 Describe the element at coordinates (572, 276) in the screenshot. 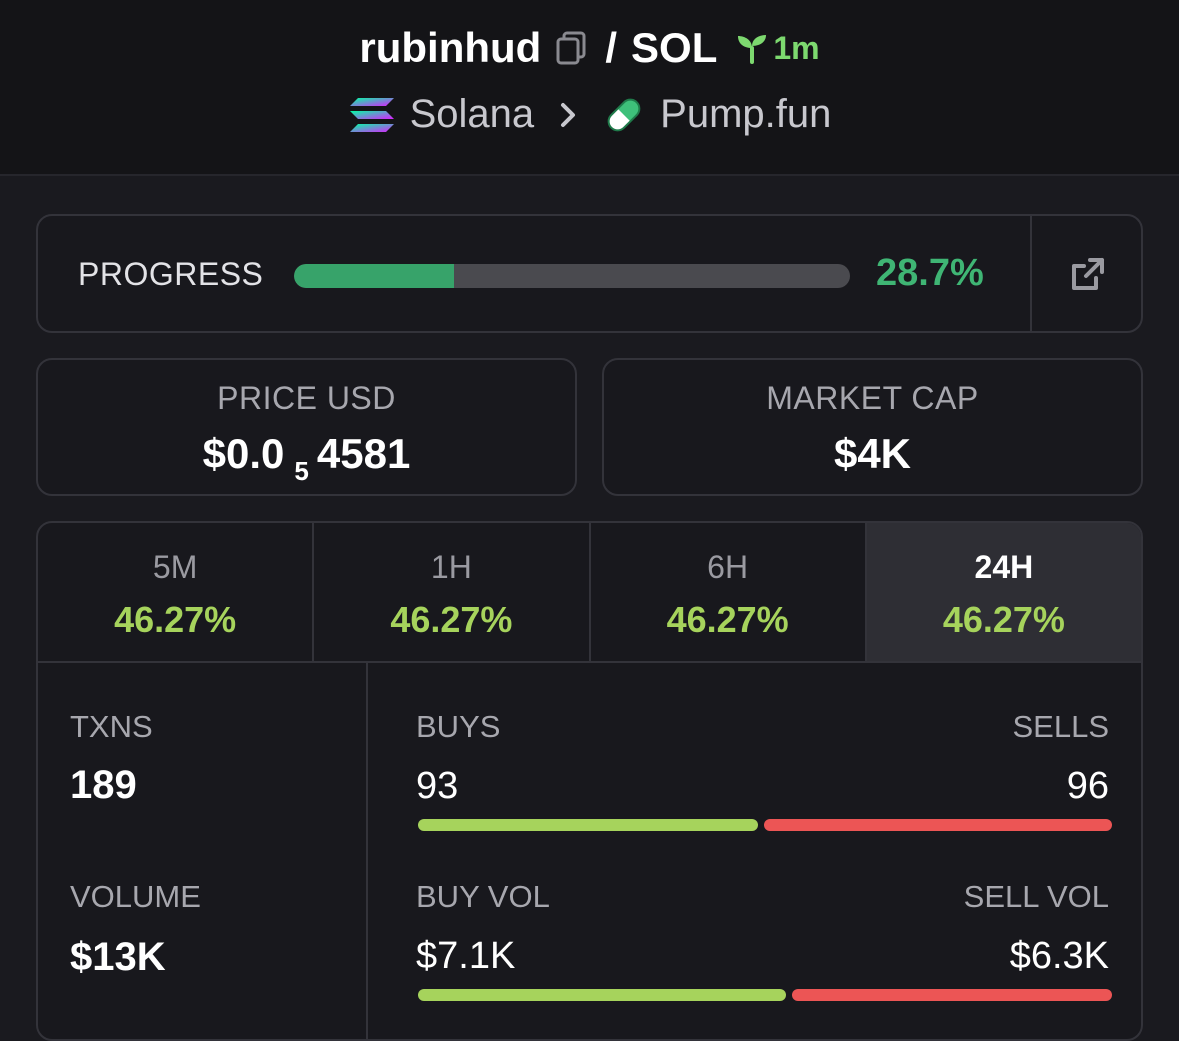

I see `progress-bar` at that location.